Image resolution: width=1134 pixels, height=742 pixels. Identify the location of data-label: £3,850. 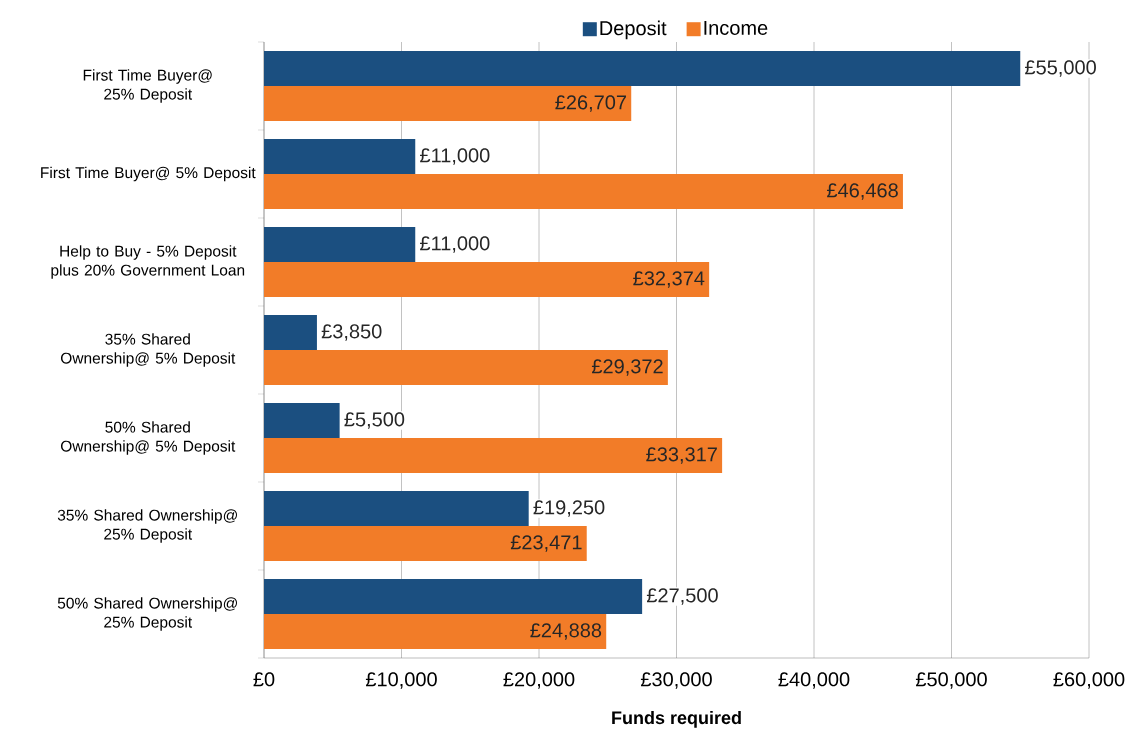
(351, 332).